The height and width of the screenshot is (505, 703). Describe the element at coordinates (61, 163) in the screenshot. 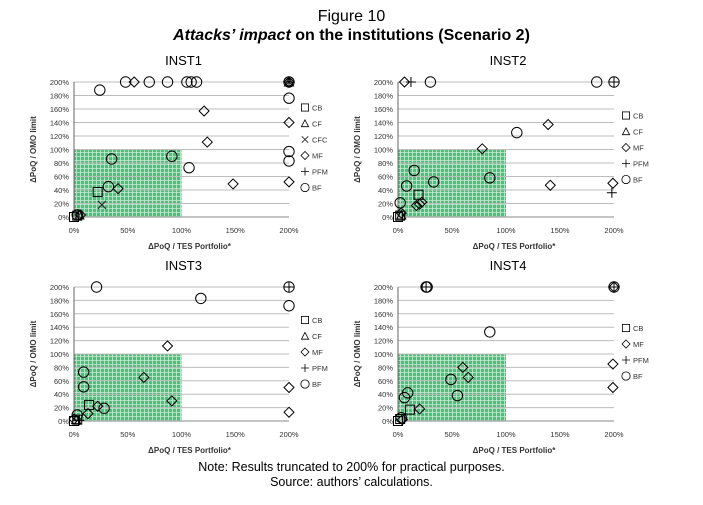

I see `y-tick-label: 80%` at that location.